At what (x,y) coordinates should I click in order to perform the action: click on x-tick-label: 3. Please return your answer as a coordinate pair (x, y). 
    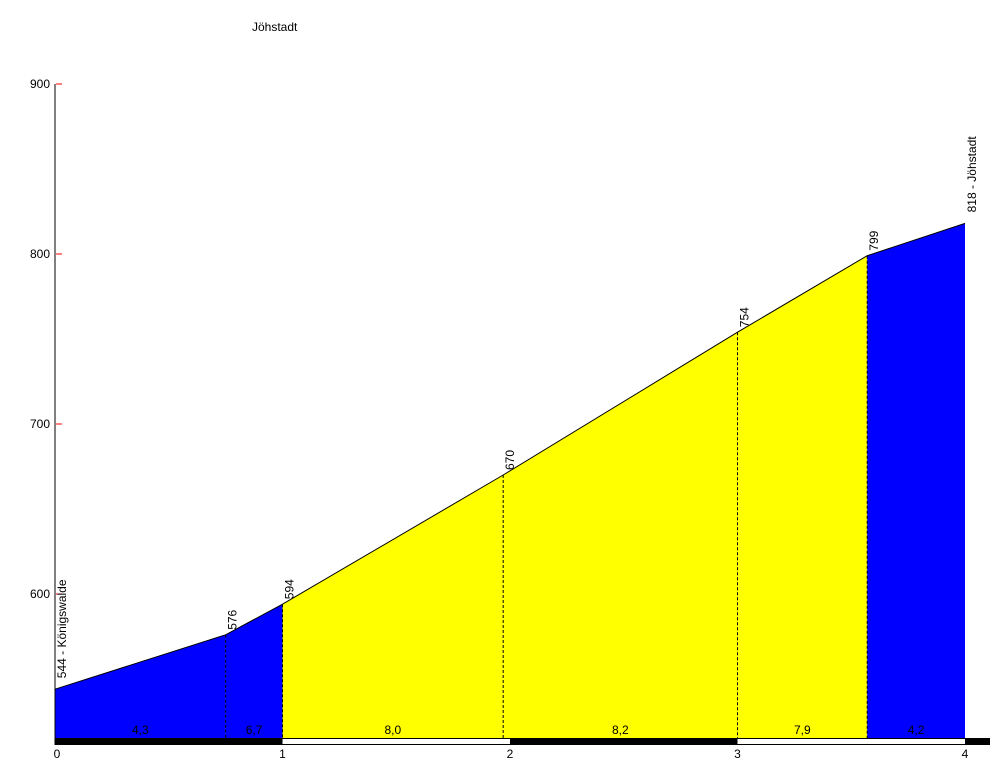
    Looking at the image, I should click on (737, 754).